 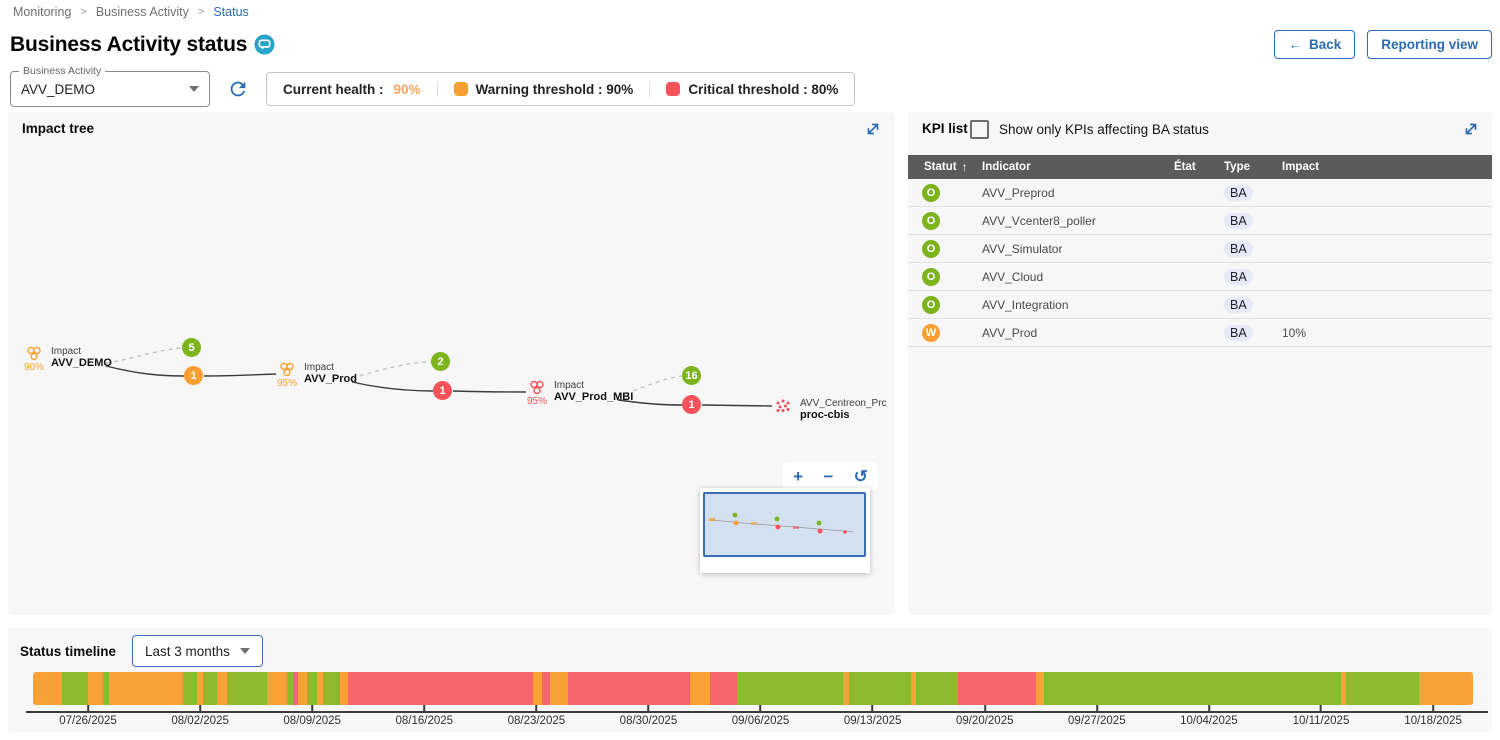 What do you see at coordinates (110, 86) in the screenshot?
I see `business-activity-select: Business Activity AVV_DEMO` at bounding box center [110, 86].